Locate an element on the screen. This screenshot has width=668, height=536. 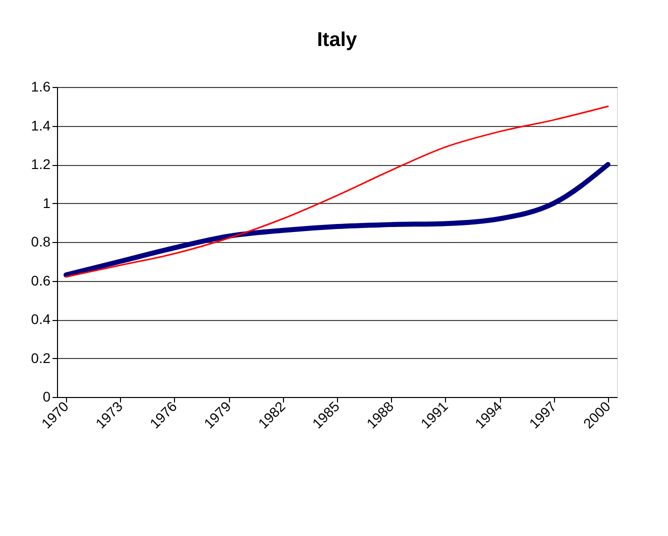
y-tick-label: 1.2 is located at coordinates (41, 164).